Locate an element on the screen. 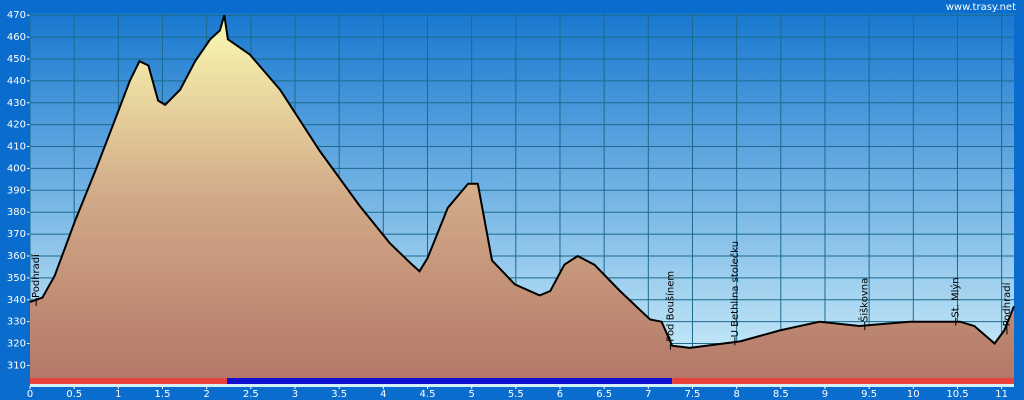 Image resolution: width=1024 pixels, height=400 pixels. x-tick-label: 5 is located at coordinates (471, 394).